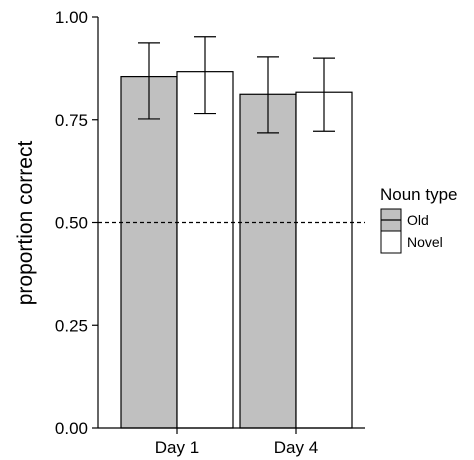 Image resolution: width=474 pixels, height=460 pixels. I want to click on x-tick-label-1: Day 4, so click(296, 447).